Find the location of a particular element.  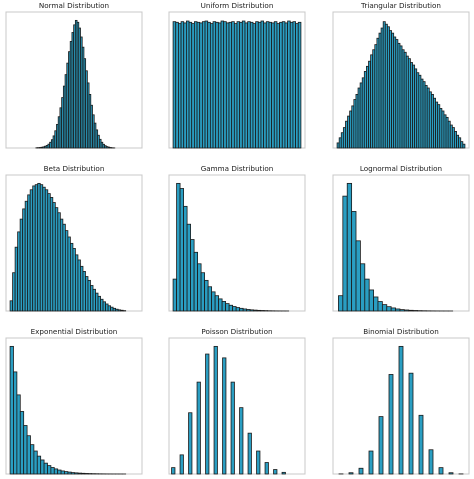

gamma-distribution-panel: Gamma Distribution is located at coordinates (237, 238).